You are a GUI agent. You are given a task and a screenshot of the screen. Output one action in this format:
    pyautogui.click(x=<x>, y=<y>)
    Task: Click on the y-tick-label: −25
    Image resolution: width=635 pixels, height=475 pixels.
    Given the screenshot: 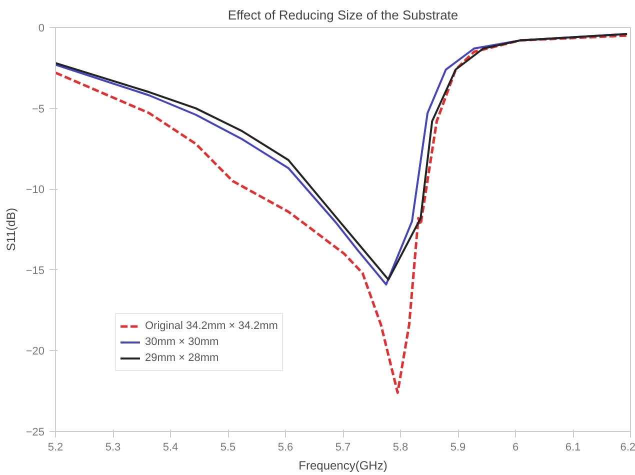 What is the action you would take?
    pyautogui.click(x=35, y=432)
    